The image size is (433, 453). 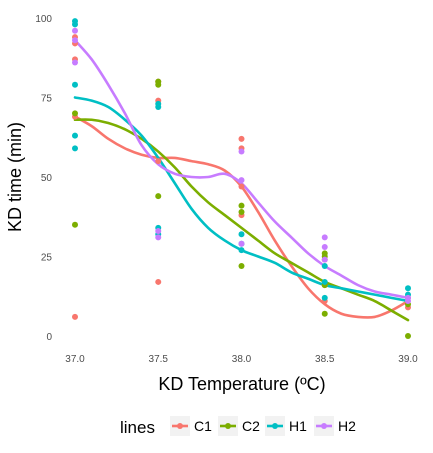 What do you see at coordinates (335, 426) in the screenshot?
I see `legend-item-h2: H2` at bounding box center [335, 426].